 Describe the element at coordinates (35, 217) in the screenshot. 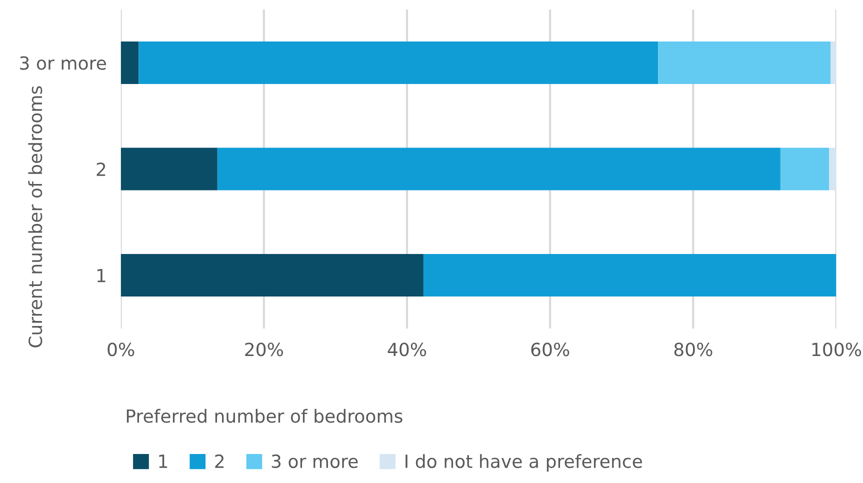

I see `y-axis-title: Current number of bedrooms` at that location.